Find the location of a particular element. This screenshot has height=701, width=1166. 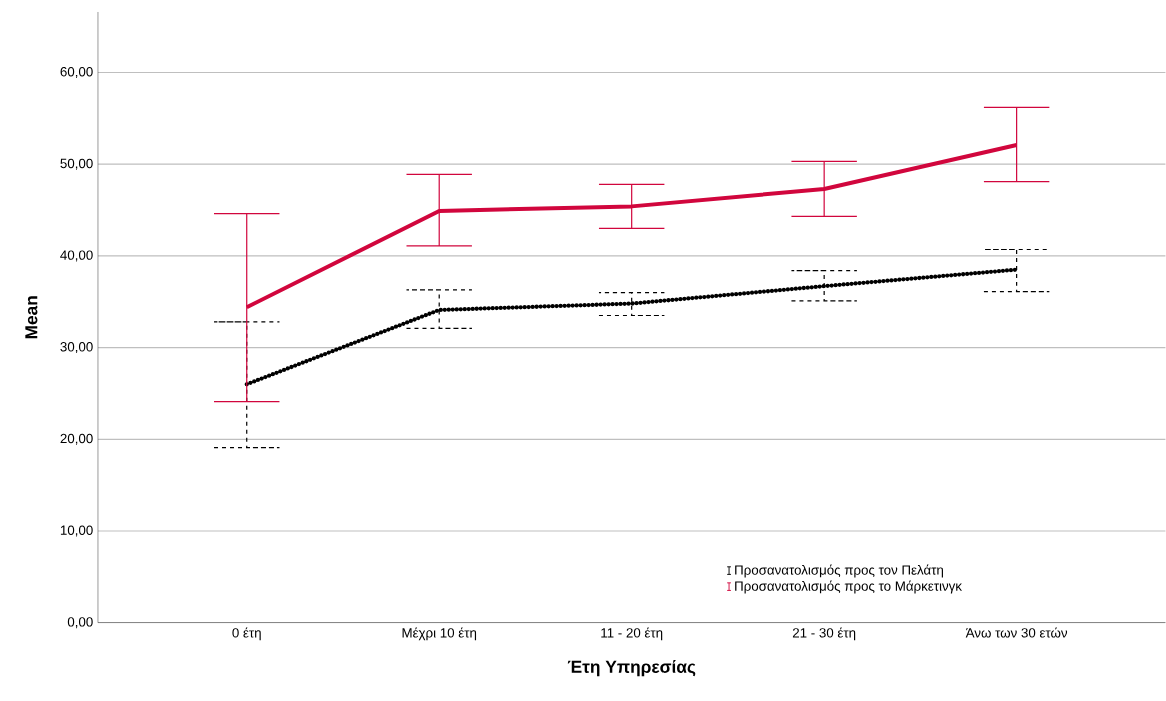

legend-label: Προσανατολισμός προς τον Πελάτη is located at coordinates (839, 571).